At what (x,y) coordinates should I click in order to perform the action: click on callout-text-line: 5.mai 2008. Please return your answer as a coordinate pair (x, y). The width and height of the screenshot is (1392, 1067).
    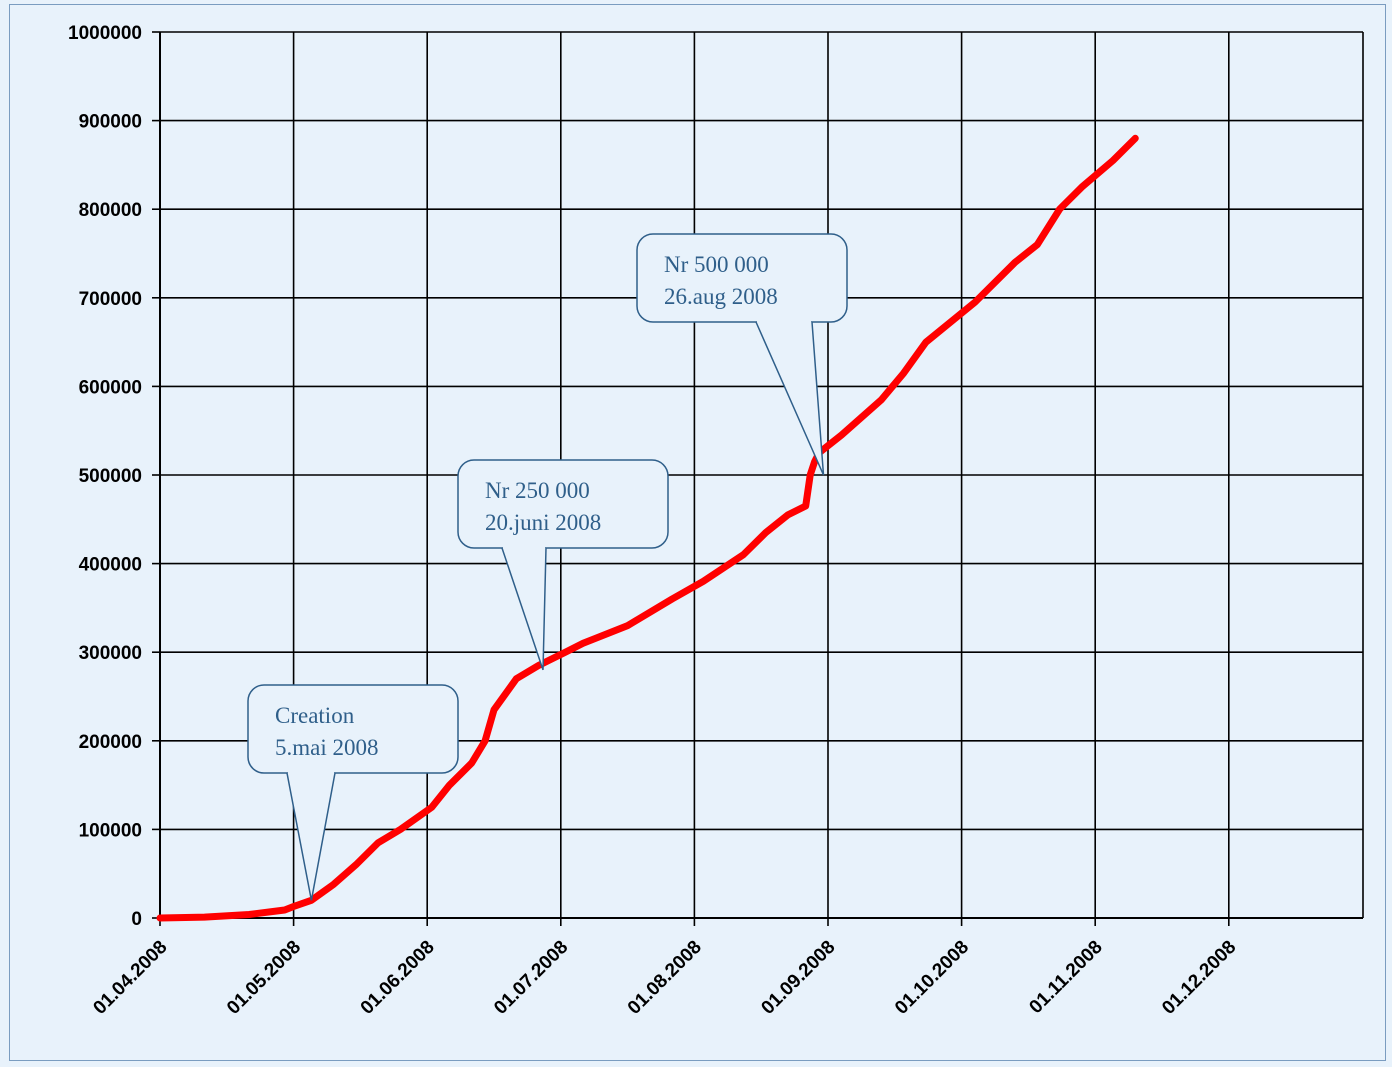
    Looking at the image, I should click on (327, 747).